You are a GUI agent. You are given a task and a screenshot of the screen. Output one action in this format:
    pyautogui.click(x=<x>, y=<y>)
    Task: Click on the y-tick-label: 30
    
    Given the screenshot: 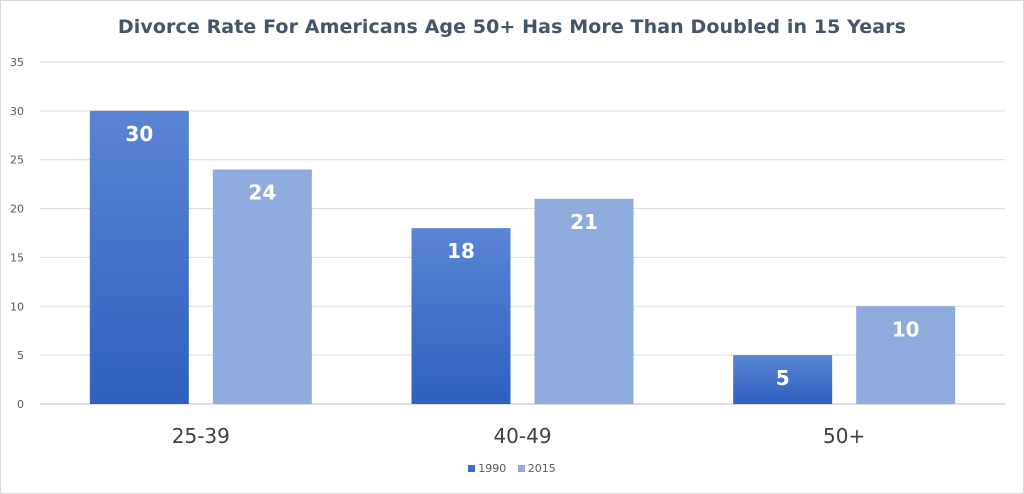 What is the action you would take?
    pyautogui.click(x=17, y=111)
    